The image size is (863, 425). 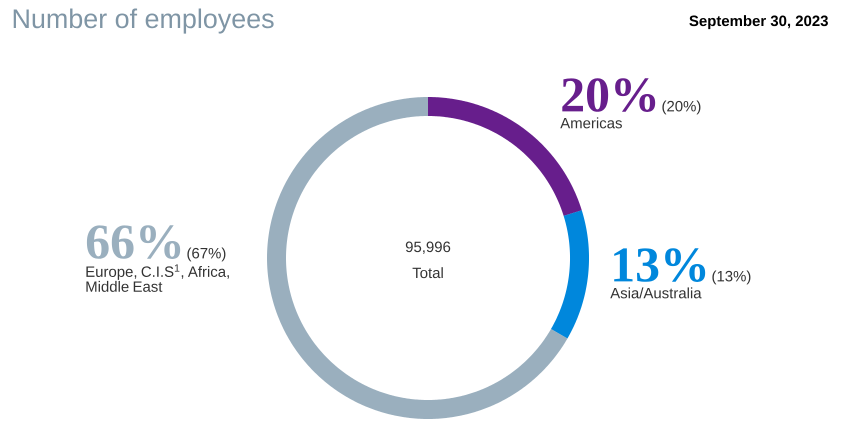 I want to click on text: Total, so click(x=427, y=272).